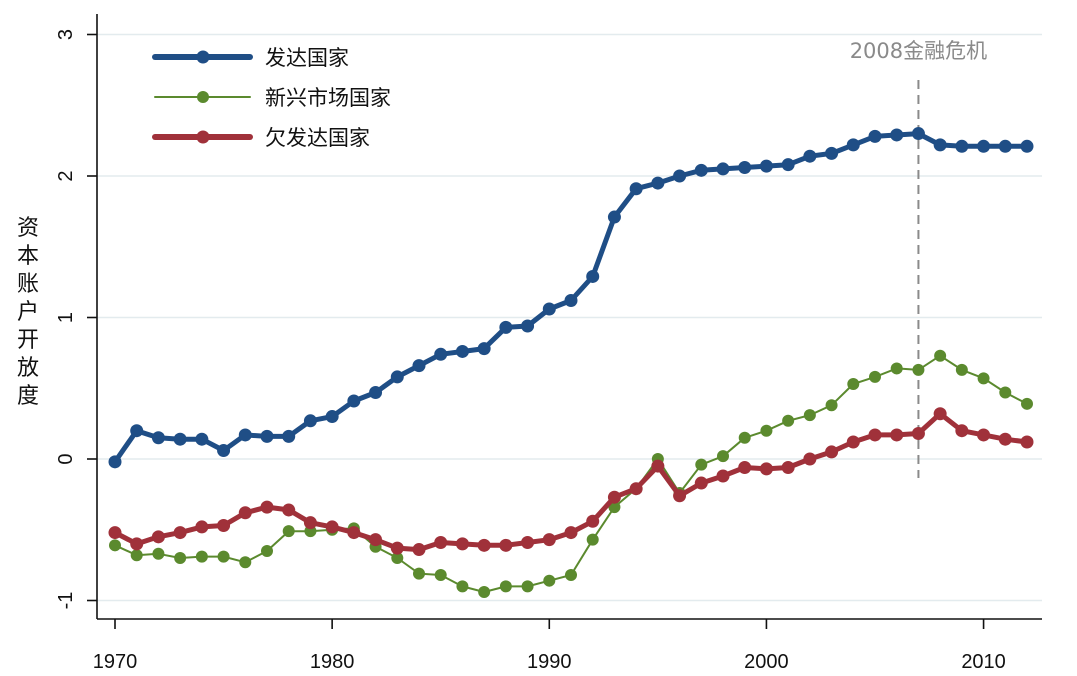  What do you see at coordinates (528, 326) in the screenshot?
I see `series-0-point-1989` at bounding box center [528, 326].